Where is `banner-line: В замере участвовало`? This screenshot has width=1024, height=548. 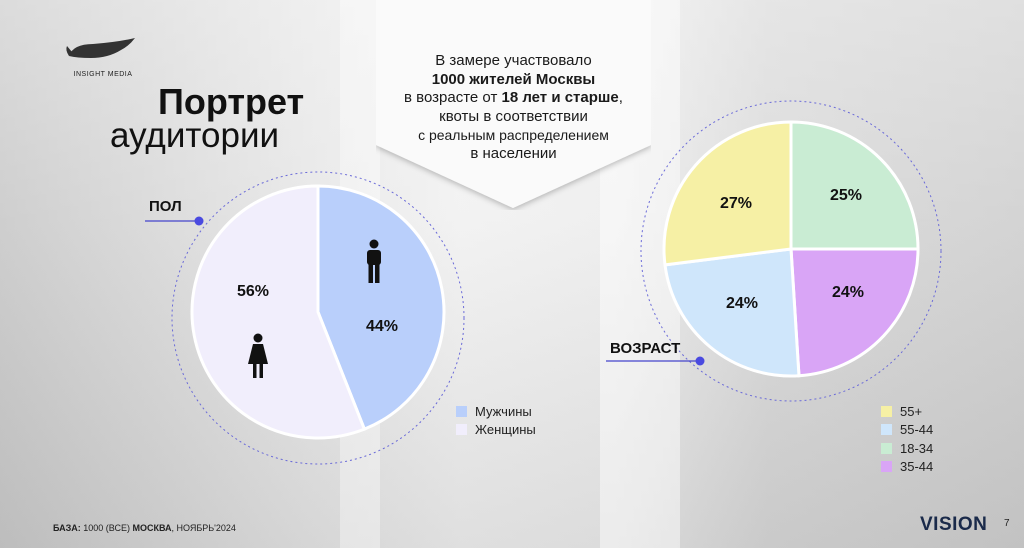 banner-line: В замере участвовало is located at coordinates (513, 60).